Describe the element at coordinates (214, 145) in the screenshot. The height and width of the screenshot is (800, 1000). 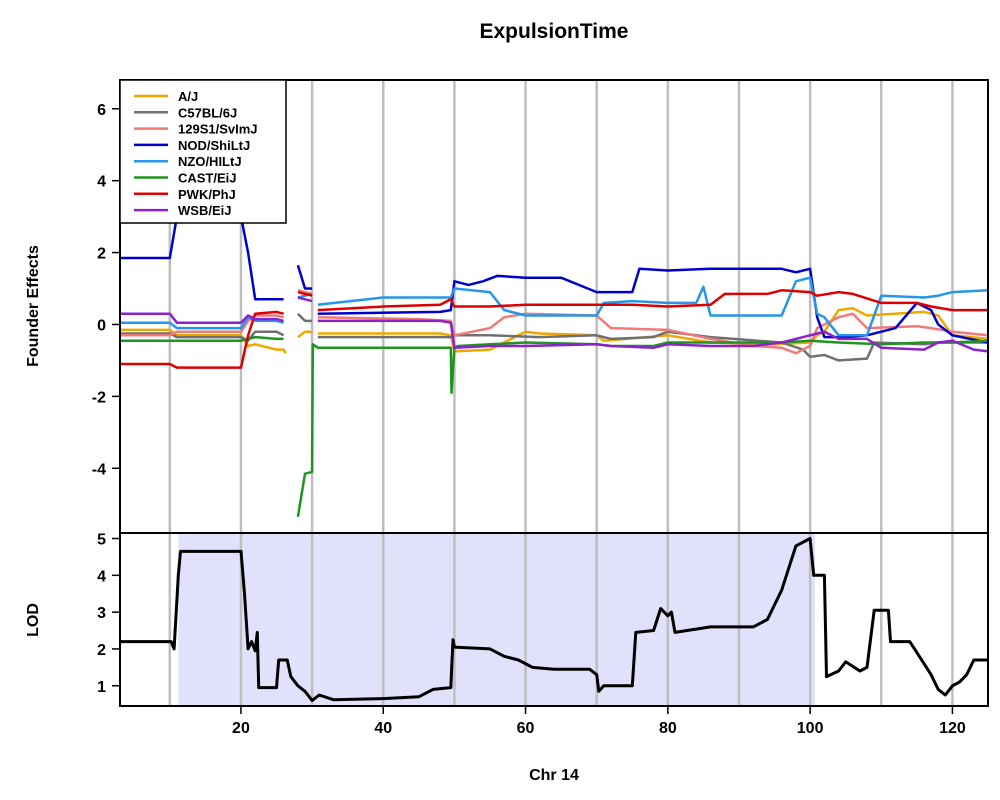
I see `legend-label: NOD/ShiLtJ` at that location.